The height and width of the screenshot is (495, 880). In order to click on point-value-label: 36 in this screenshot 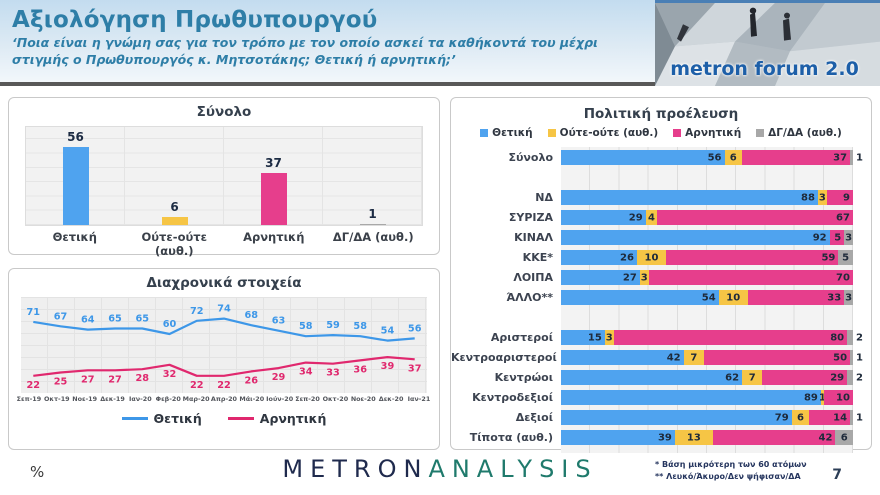, I will do `click(360, 370)`.